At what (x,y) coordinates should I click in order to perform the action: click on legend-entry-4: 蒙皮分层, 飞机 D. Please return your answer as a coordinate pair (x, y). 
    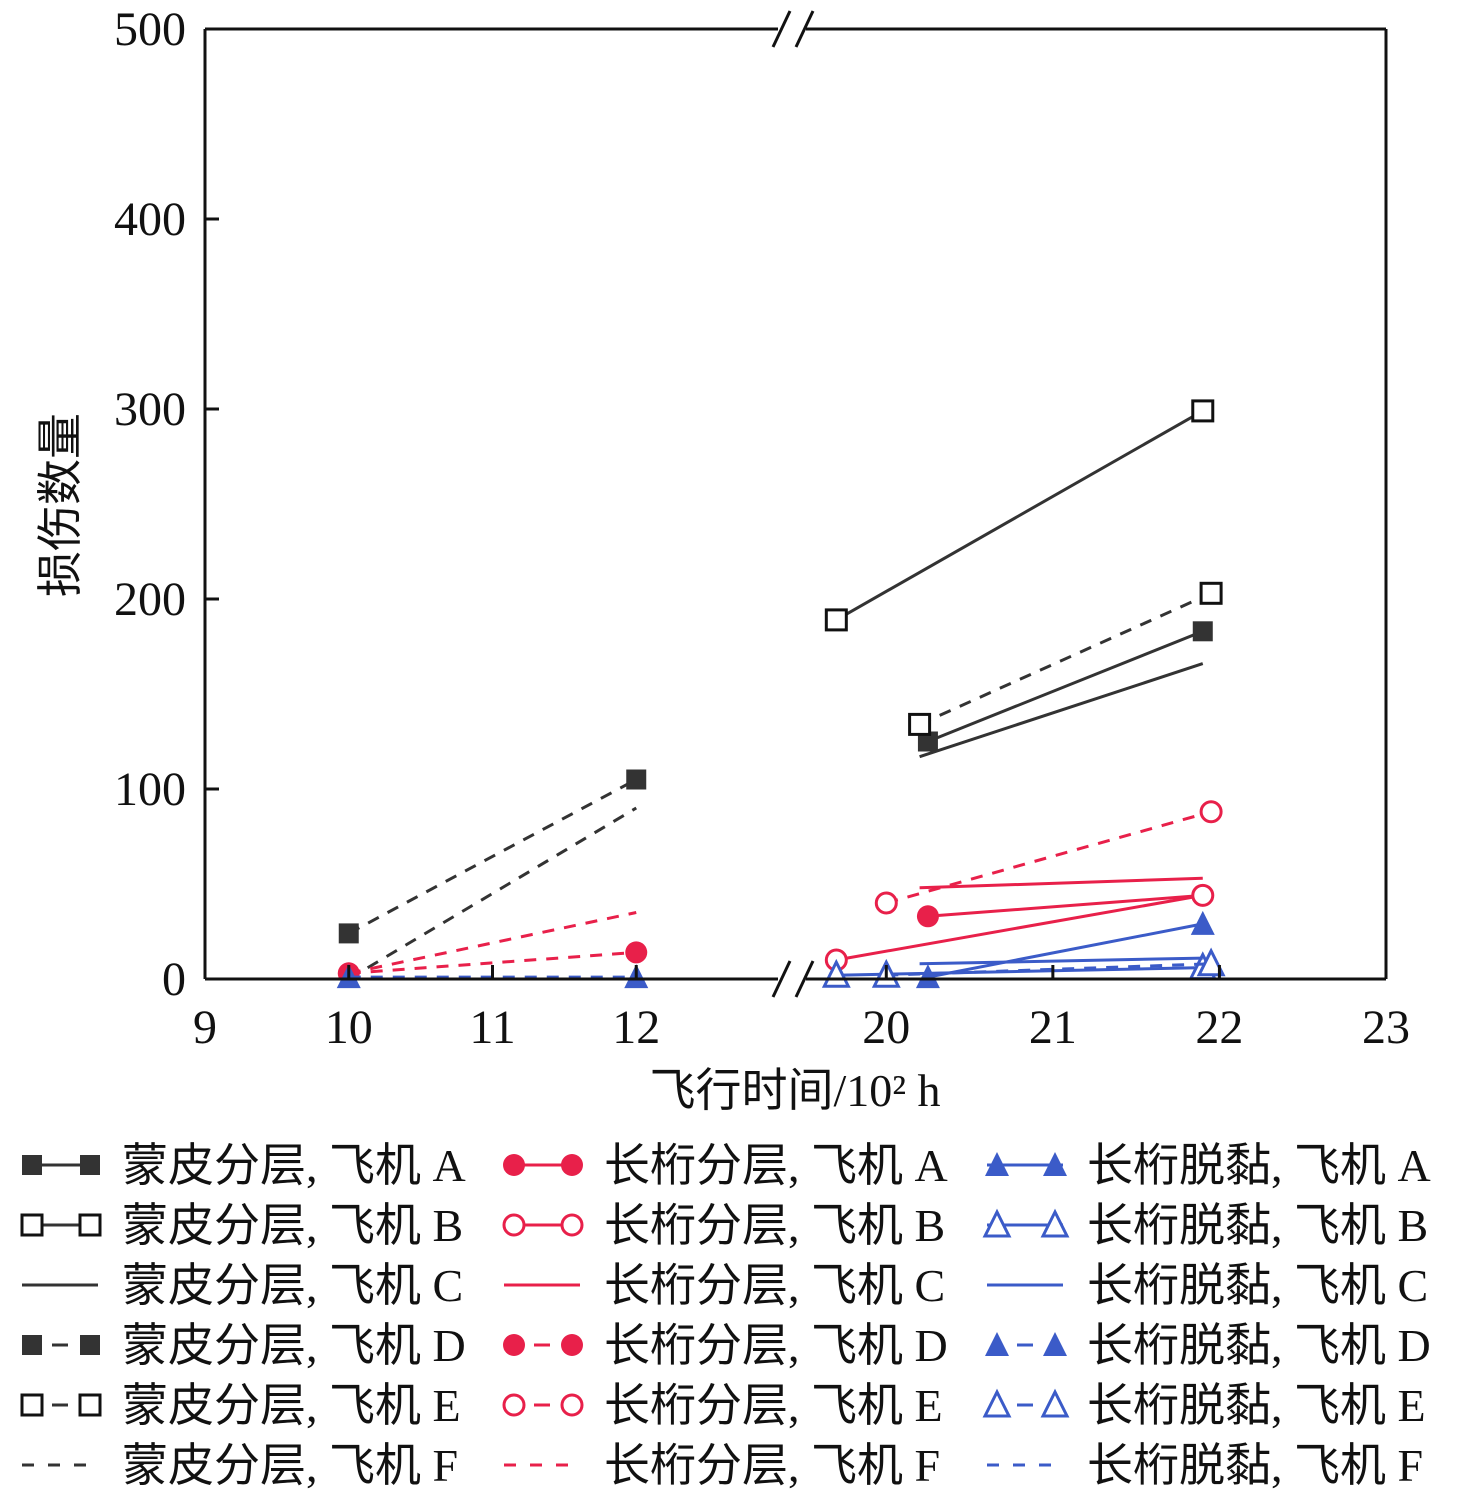
    Looking at the image, I should click on (244, 1345).